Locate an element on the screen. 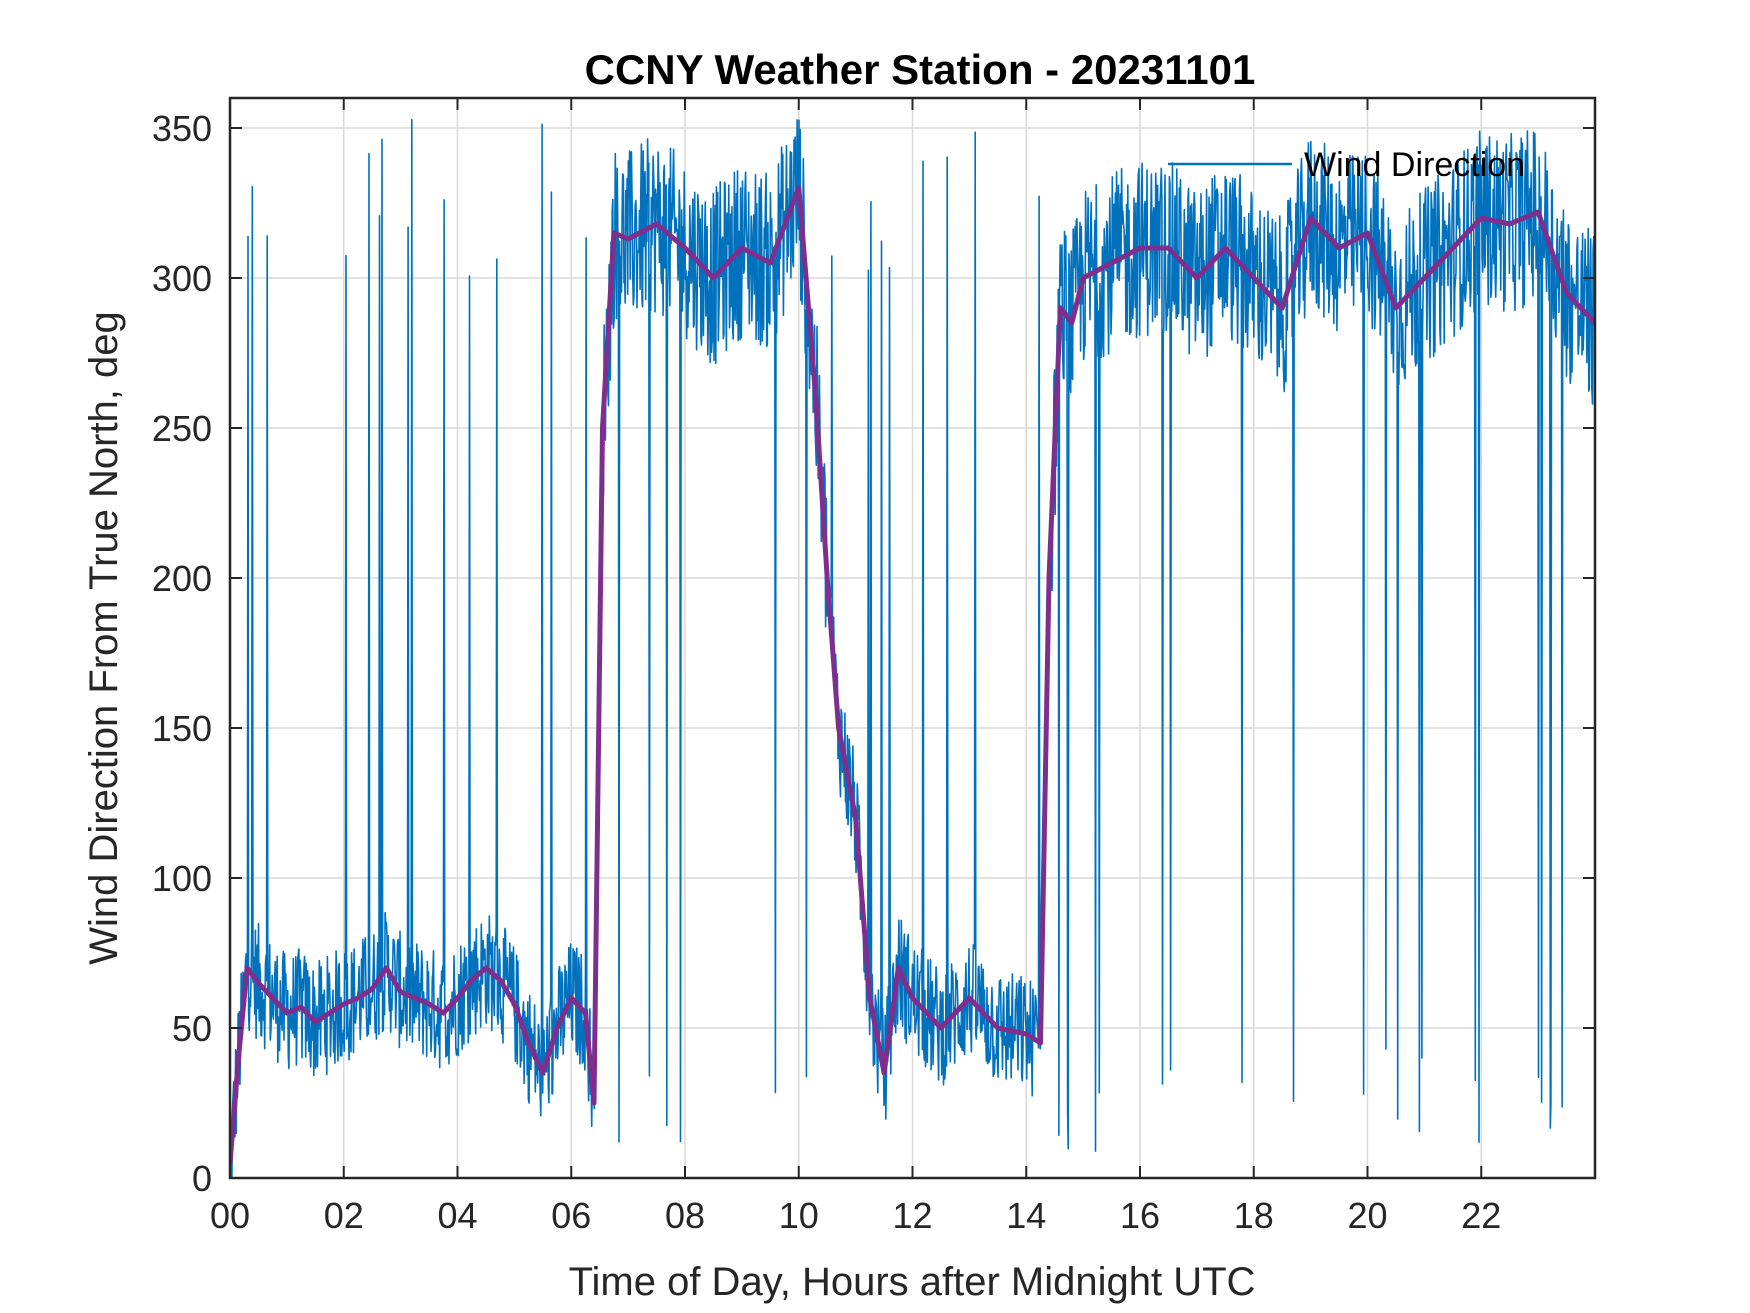  x-tick-label: 00 is located at coordinates (230, 1215).